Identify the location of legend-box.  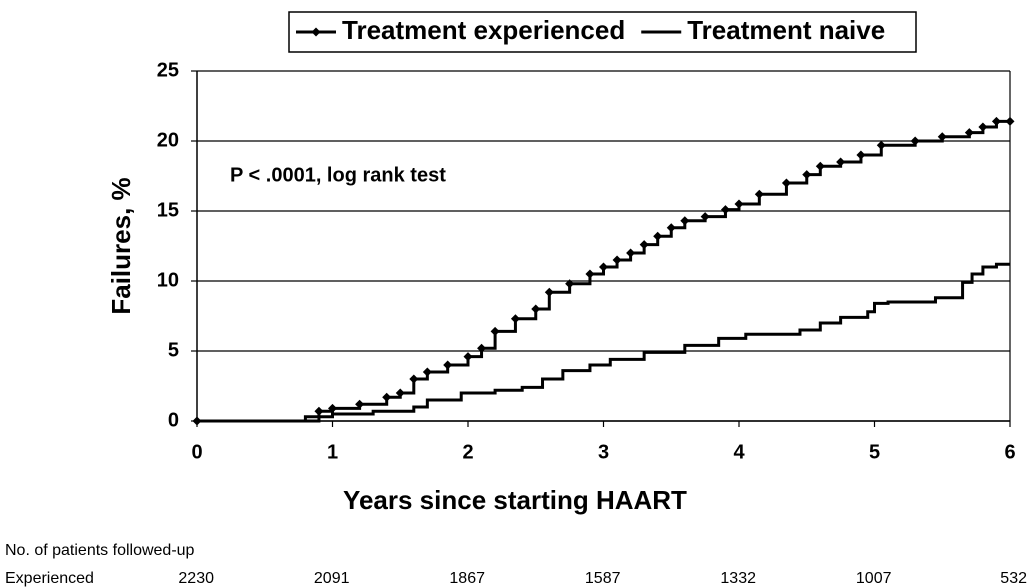
(602, 32).